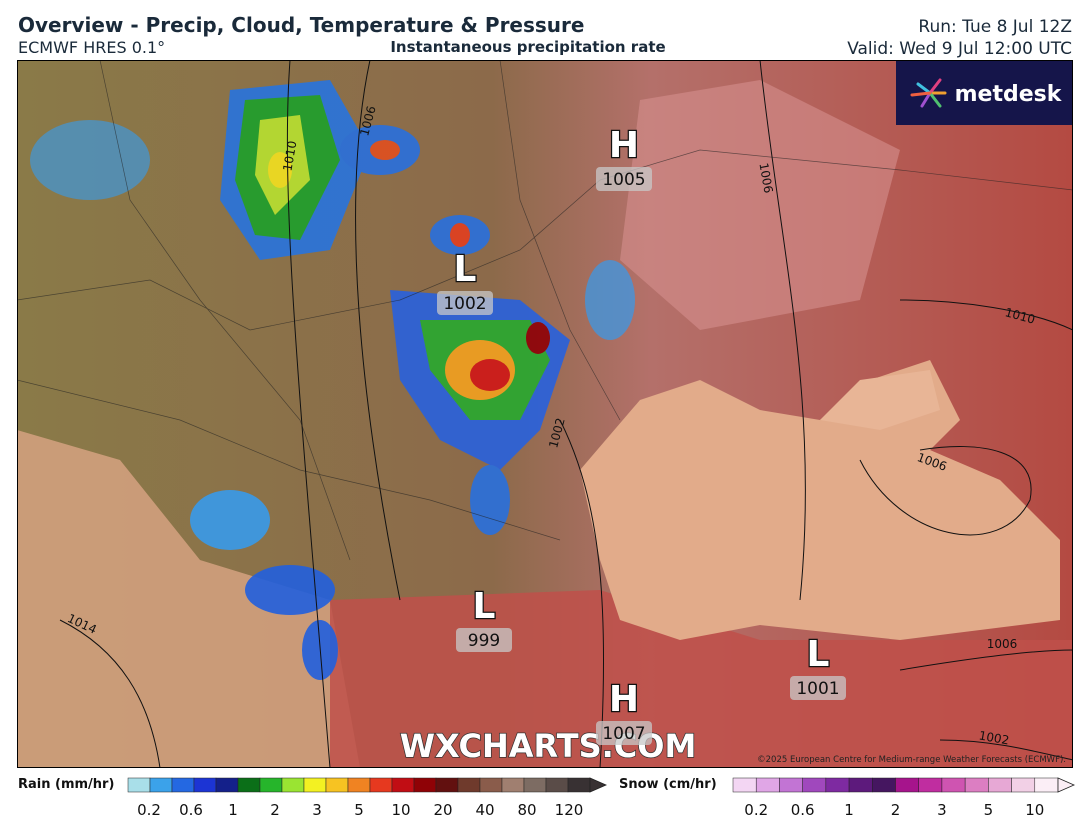 The width and height of the screenshot is (1089, 835). Describe the element at coordinates (484, 810) in the screenshot. I see `rain-legend-tick: 40` at that location.